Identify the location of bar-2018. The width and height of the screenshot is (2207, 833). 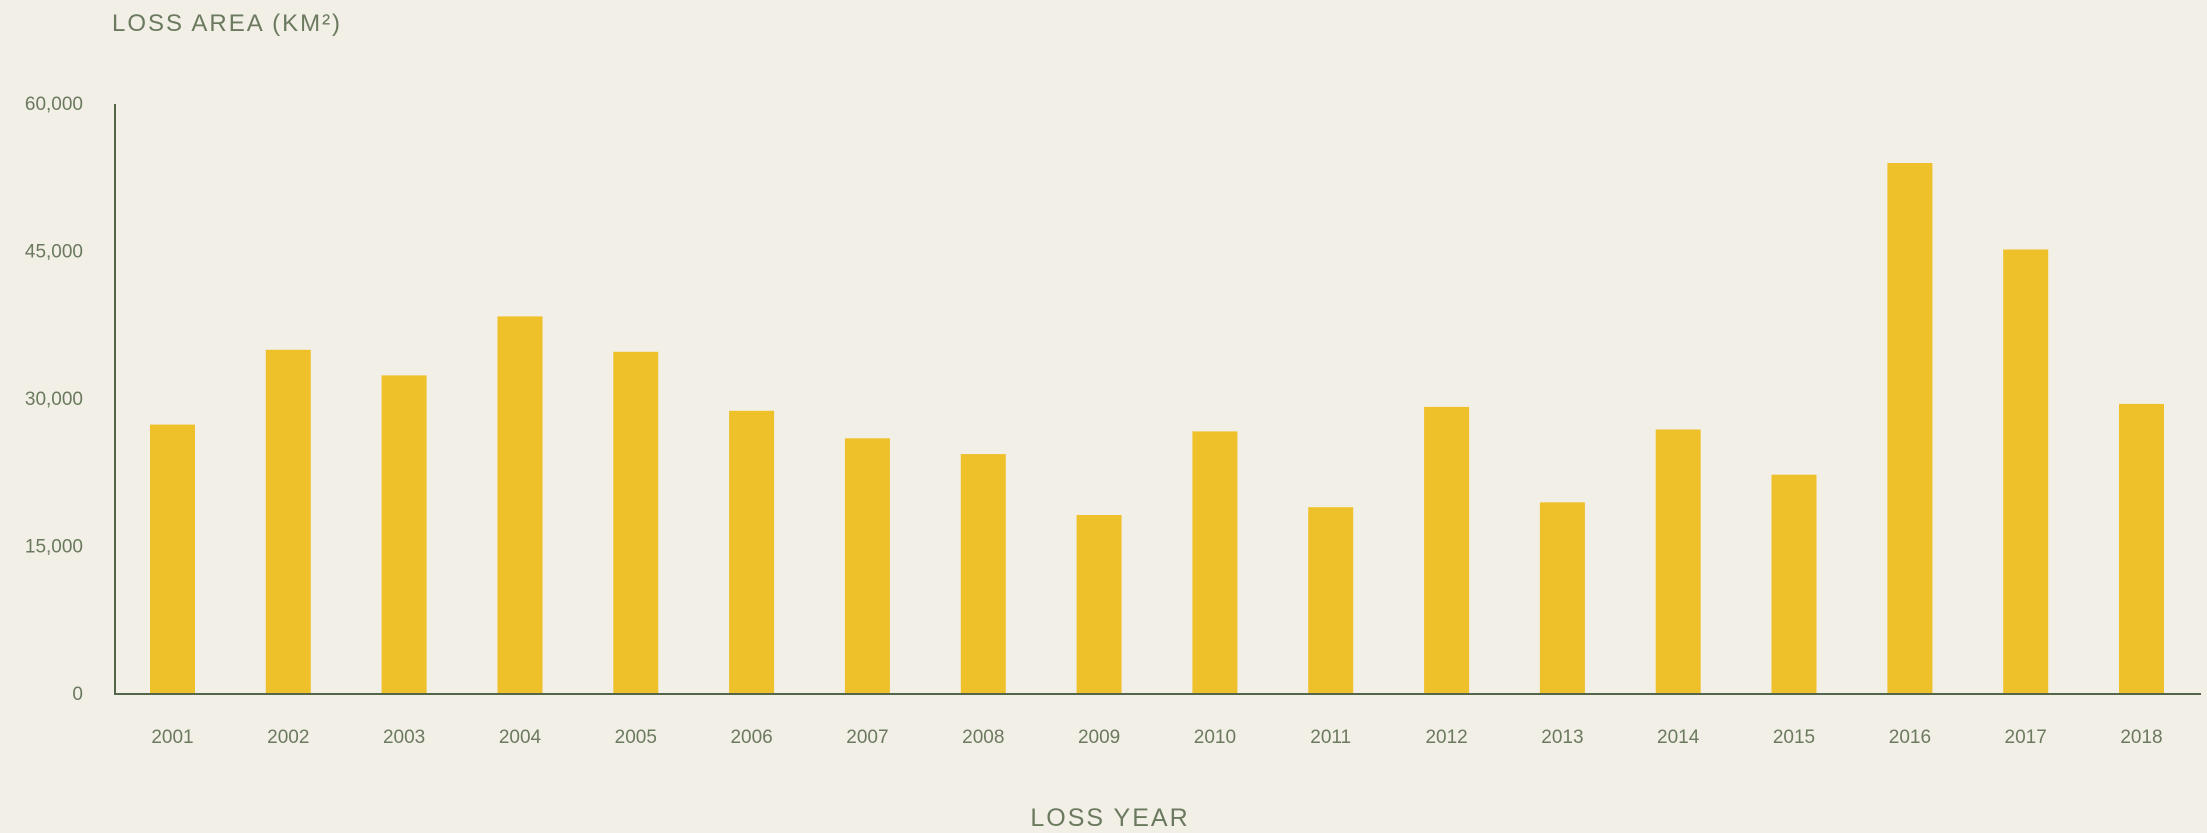
(2141, 548).